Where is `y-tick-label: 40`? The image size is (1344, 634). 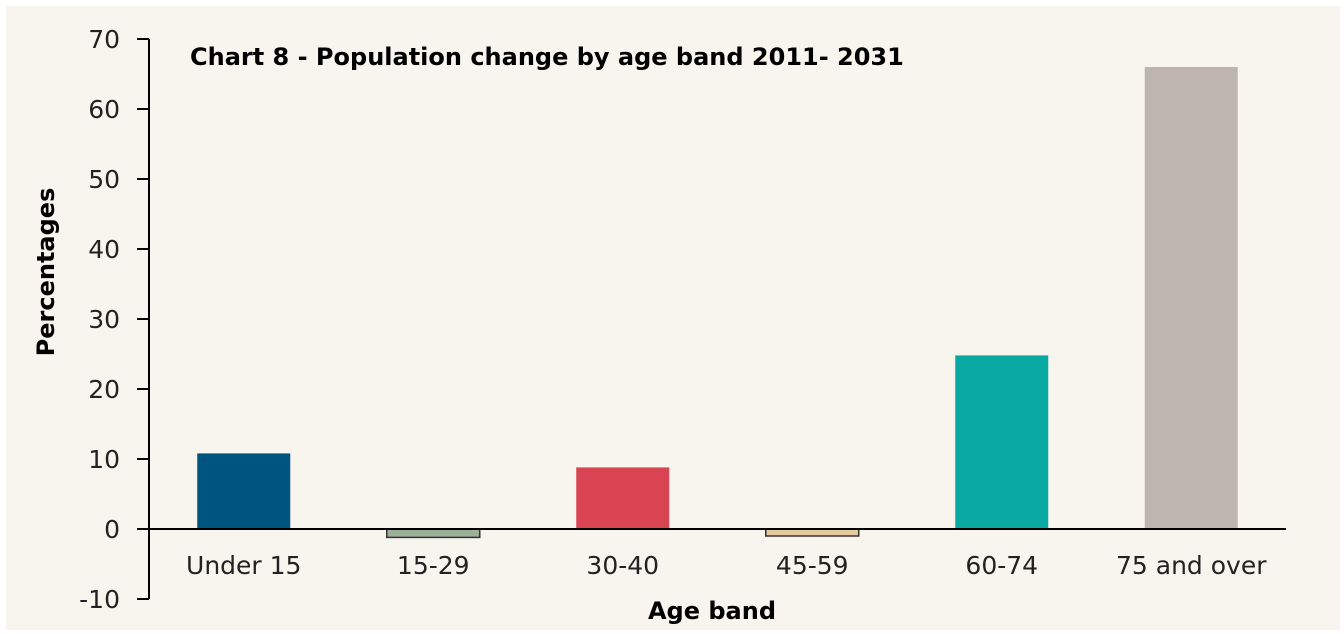
y-tick-label: 40 is located at coordinates (104, 249).